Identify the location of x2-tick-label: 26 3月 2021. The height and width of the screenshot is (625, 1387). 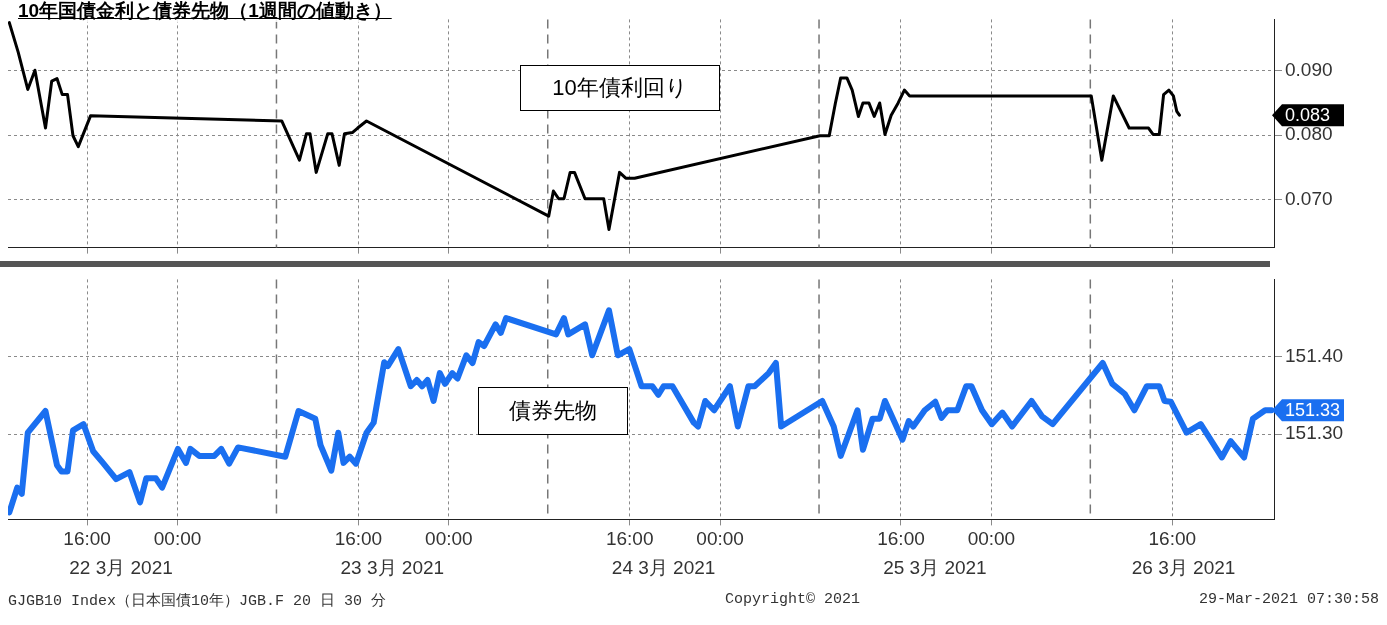
(1183, 567).